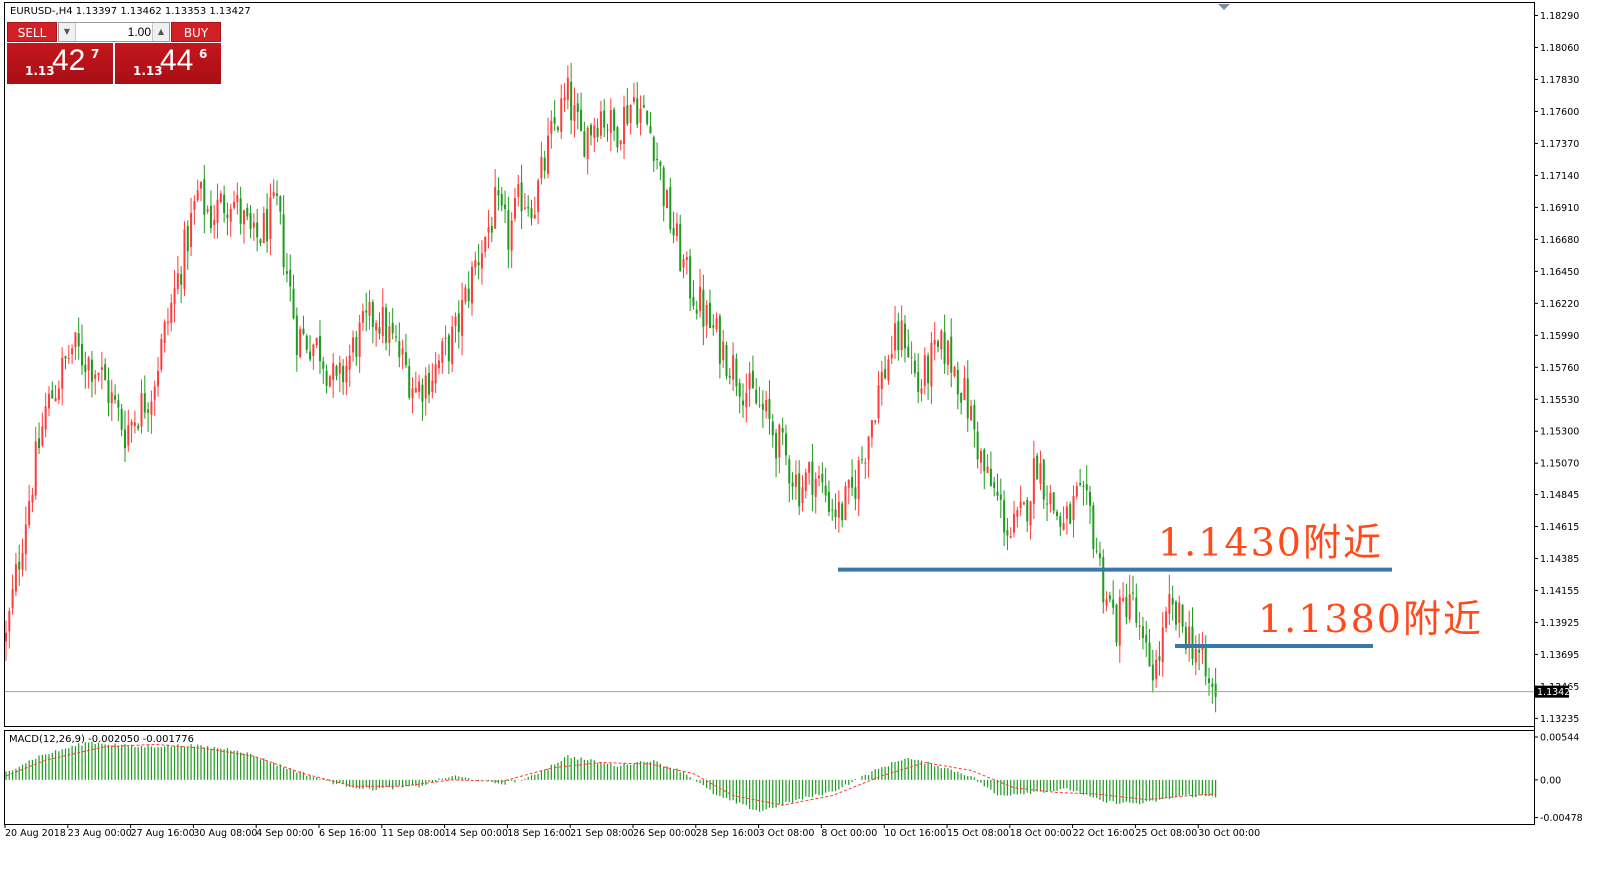 The height and width of the screenshot is (869, 1608). I want to click on sell-button: SELL, so click(32, 32).